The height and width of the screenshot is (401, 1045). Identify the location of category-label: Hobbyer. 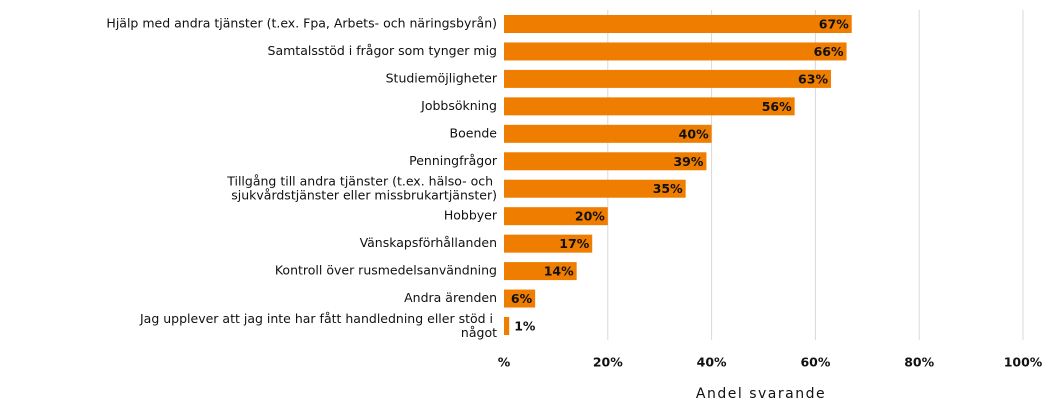
(471, 215).